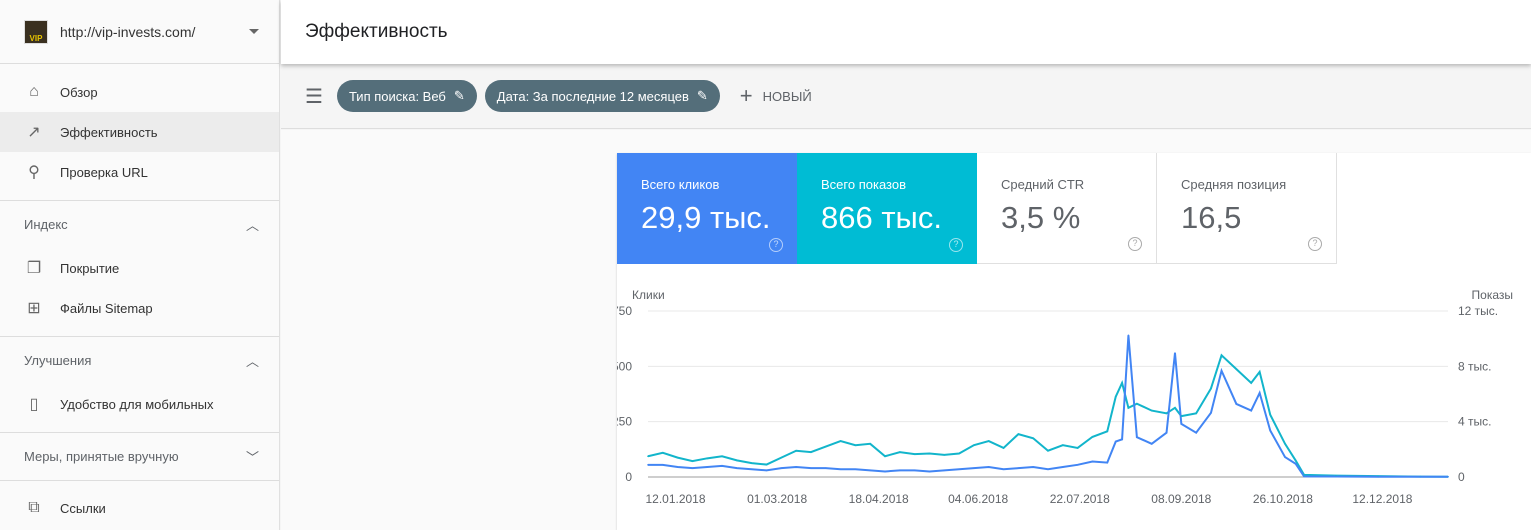  I want to click on nav-sitemaps: ⊞ Файлы Sitemap, so click(139, 308).